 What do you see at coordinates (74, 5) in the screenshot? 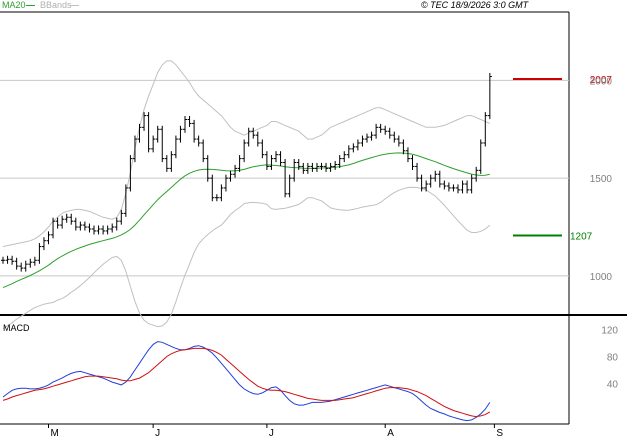
I see `legend-bbands-swatch` at bounding box center [74, 5].